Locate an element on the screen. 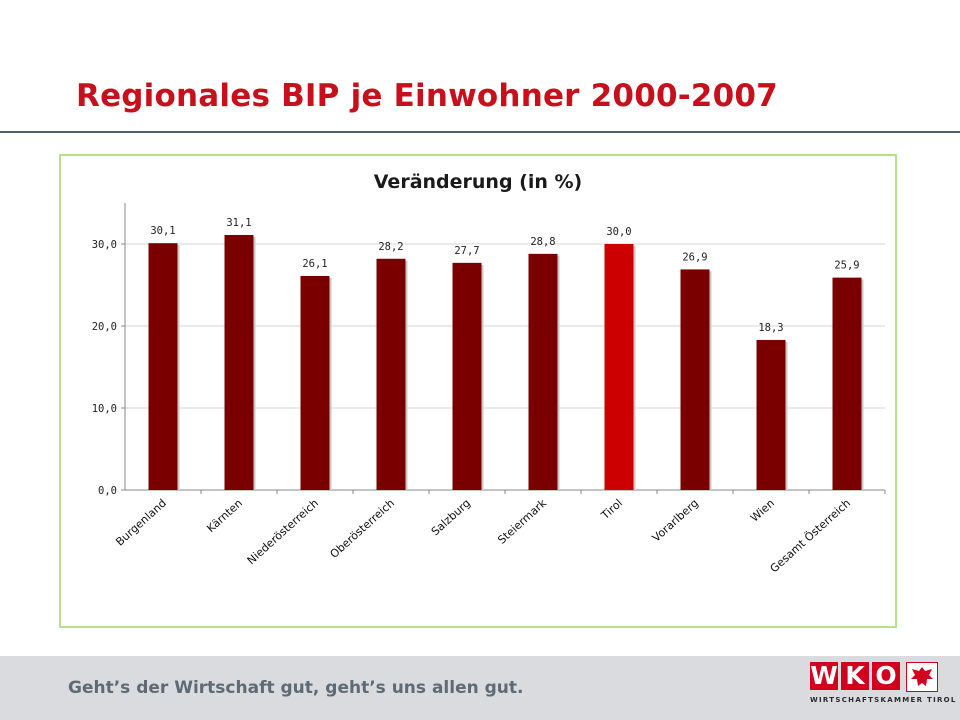 Image resolution: width=960 pixels, height=720 pixels. bar-steiermark is located at coordinates (543, 371).